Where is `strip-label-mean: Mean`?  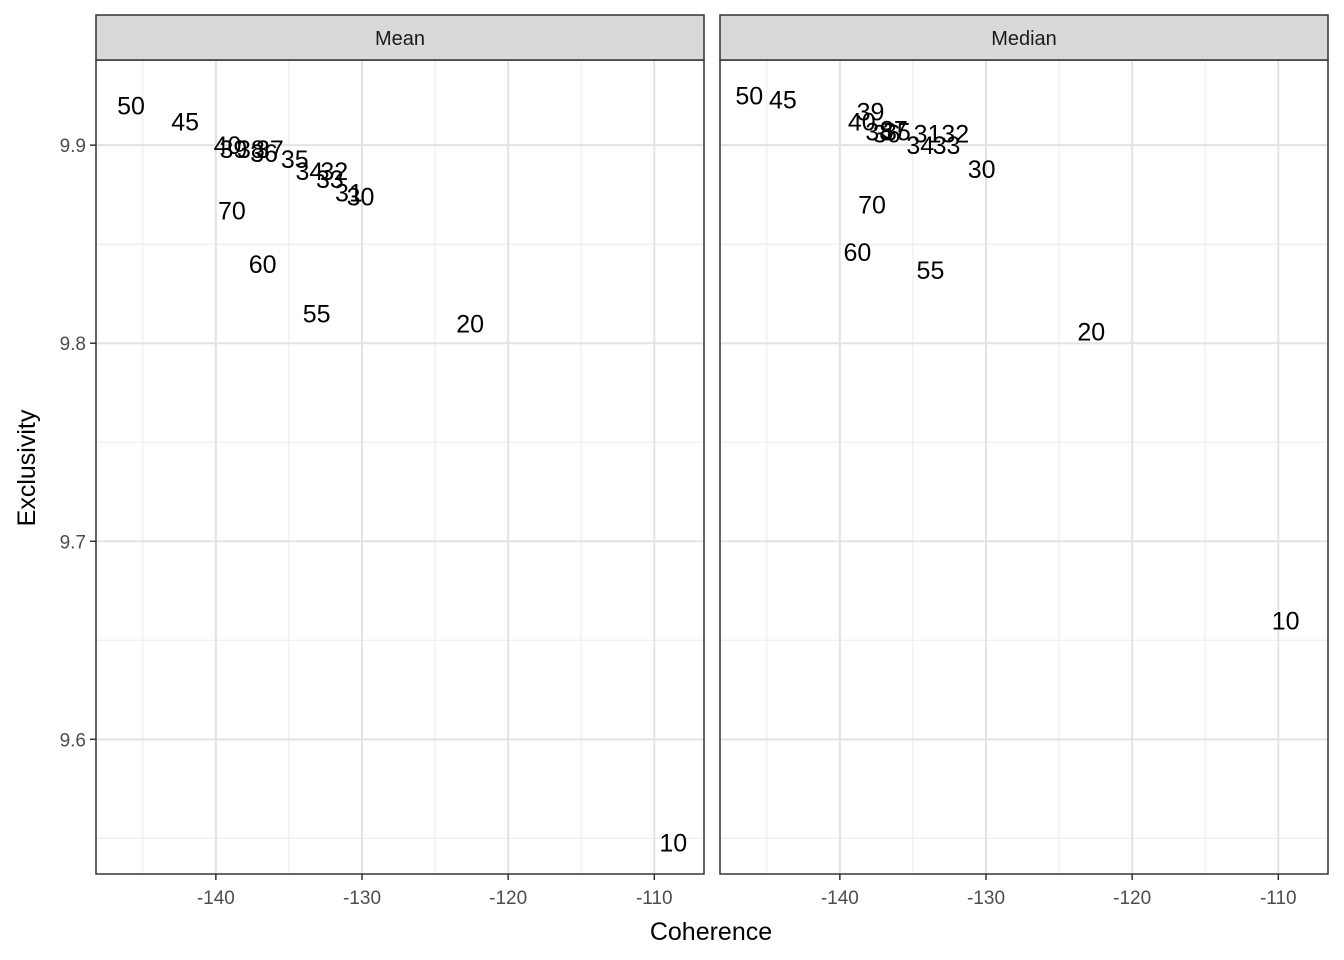 strip-label-mean: Mean is located at coordinates (400, 39).